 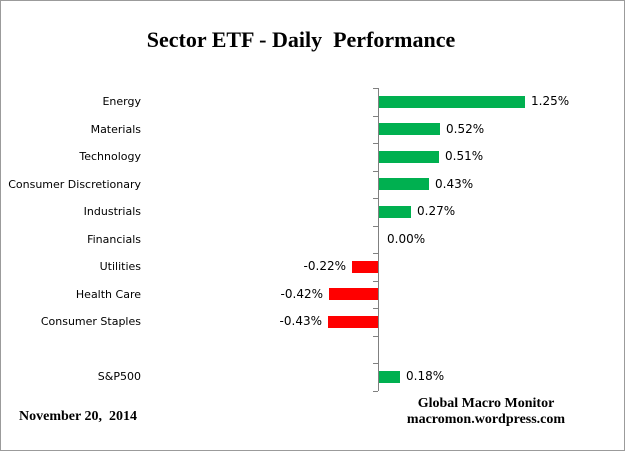 I want to click on category-label: Financials, so click(x=114, y=239).